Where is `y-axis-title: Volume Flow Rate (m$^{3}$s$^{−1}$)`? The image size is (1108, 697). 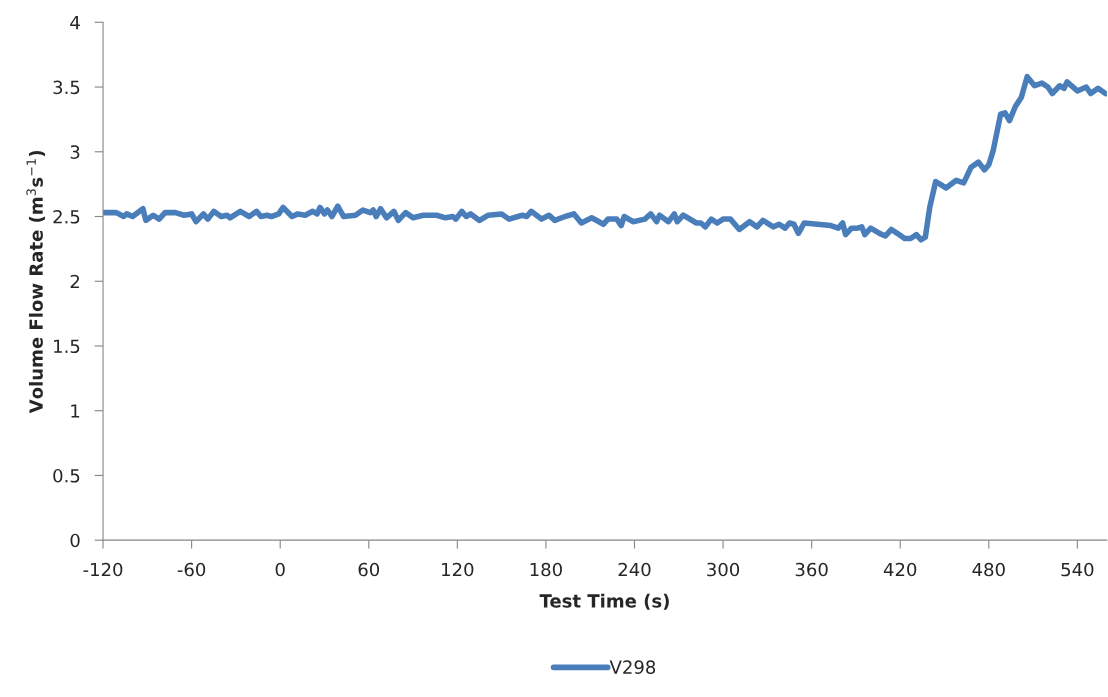
y-axis-title: Volume Flow Rate (m$^{3}$s$^{−1}$) is located at coordinates (36, 282).